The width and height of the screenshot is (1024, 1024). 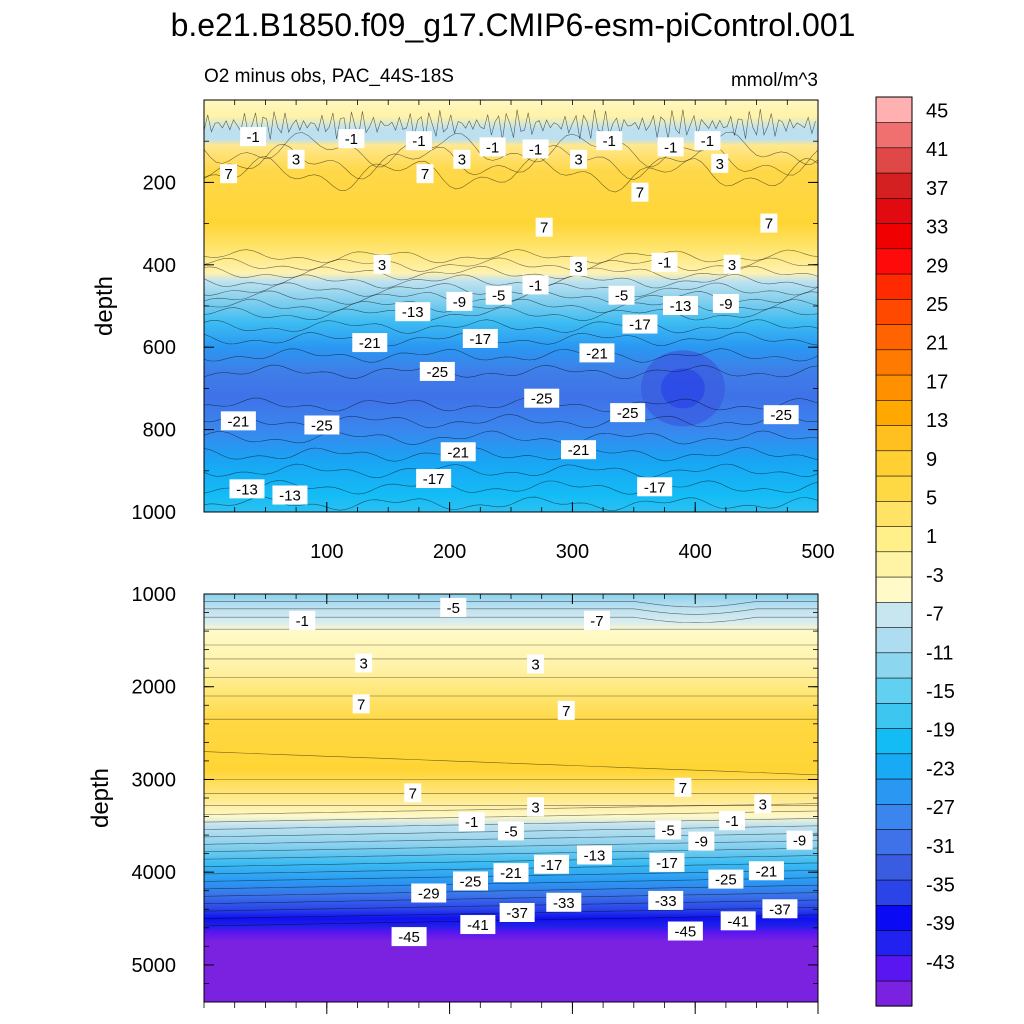 I want to click on lower-contour-label: -7, so click(x=596, y=620).